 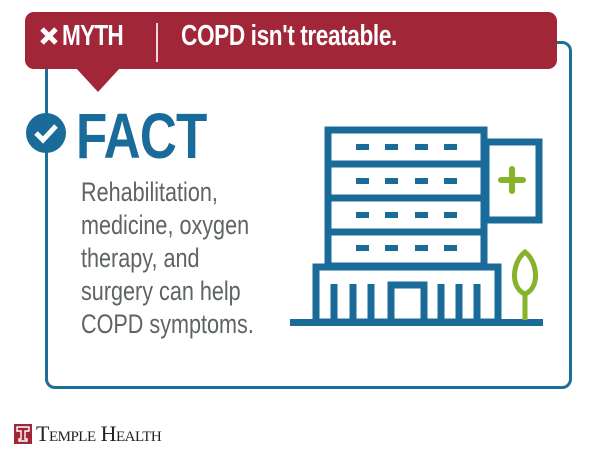 I want to click on myth-statement: COPD isn't treatable., so click(x=289, y=36).